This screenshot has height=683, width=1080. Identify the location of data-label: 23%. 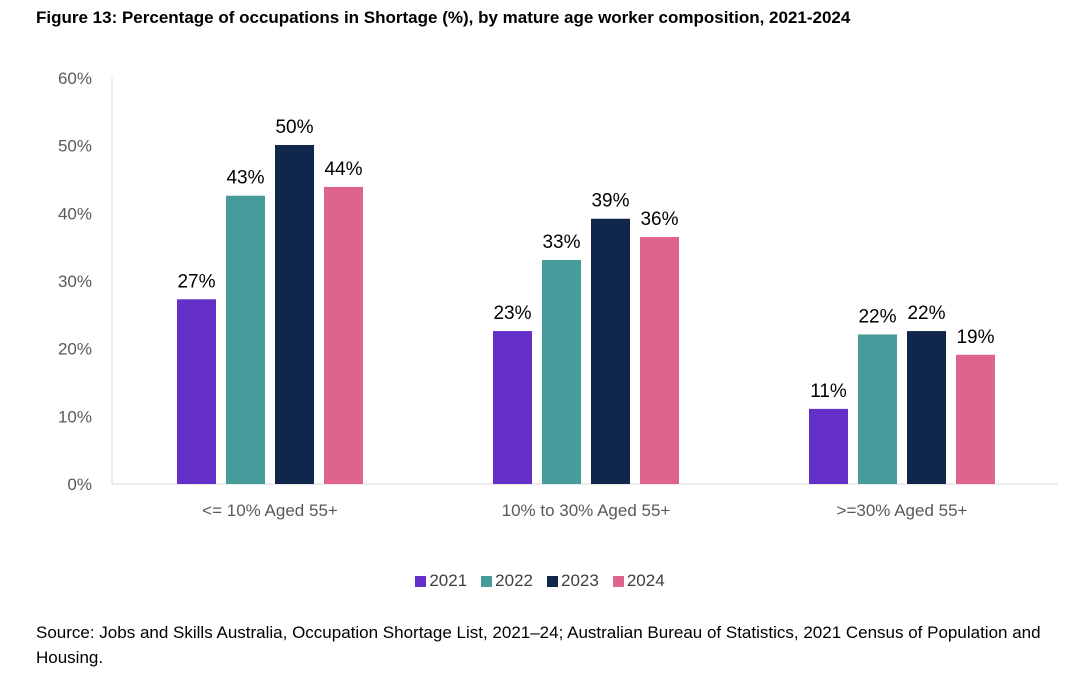
(512, 313).